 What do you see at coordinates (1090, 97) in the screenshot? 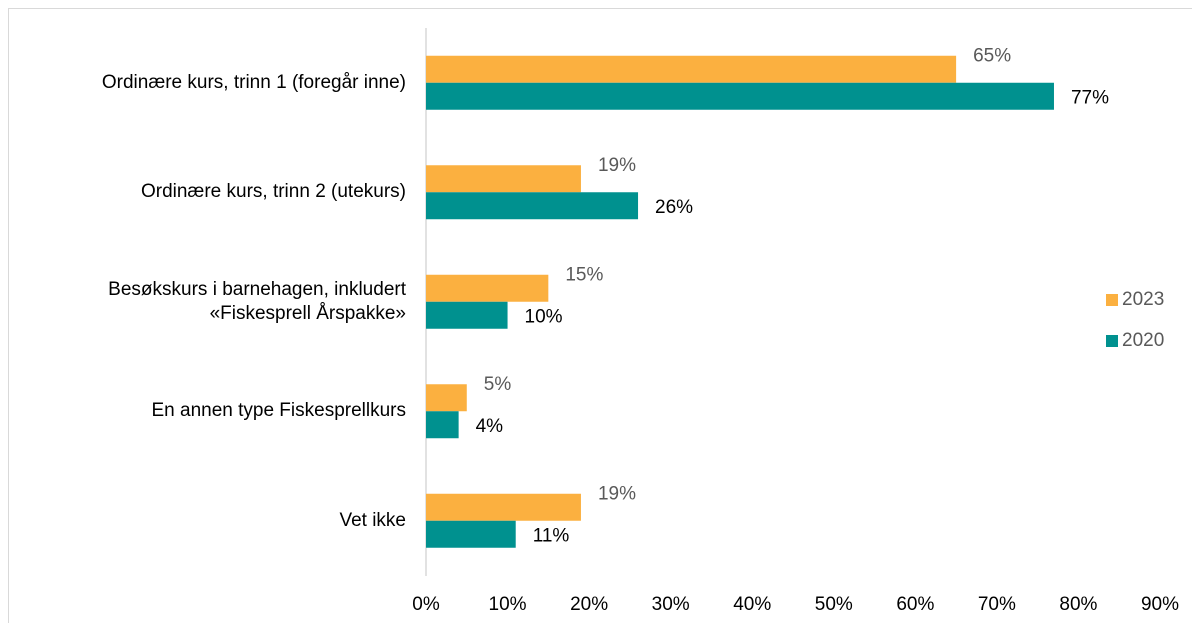
I see `value-label: 77%` at bounding box center [1090, 97].